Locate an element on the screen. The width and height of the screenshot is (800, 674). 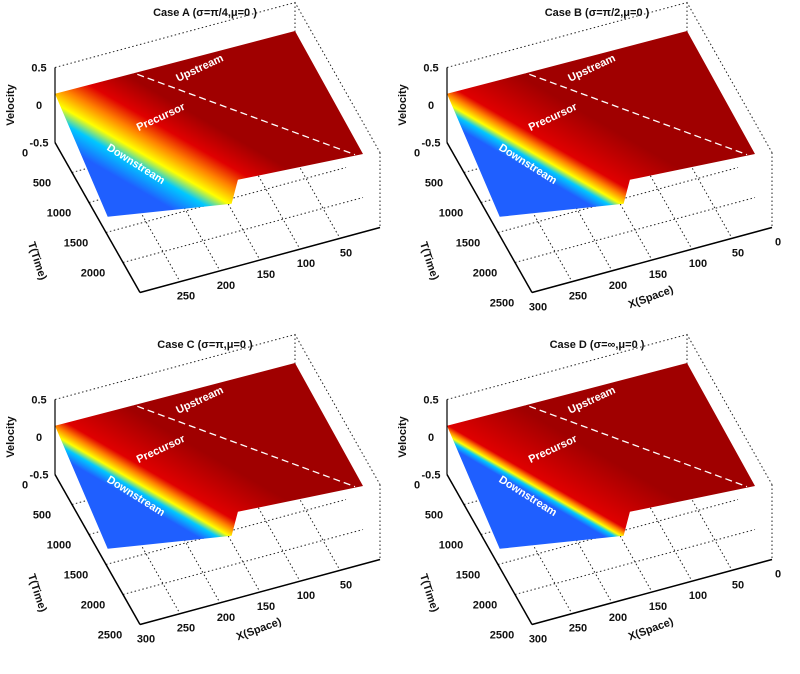
chart-title: Case A (σ=π/4,μ=0 ) is located at coordinates (205, 13).